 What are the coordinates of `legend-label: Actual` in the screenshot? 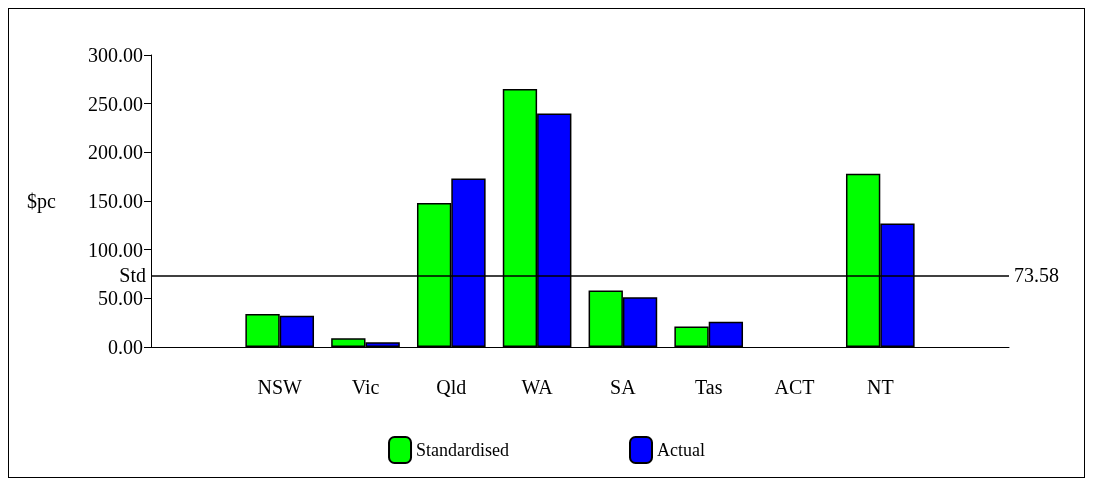 It's located at (681, 450).